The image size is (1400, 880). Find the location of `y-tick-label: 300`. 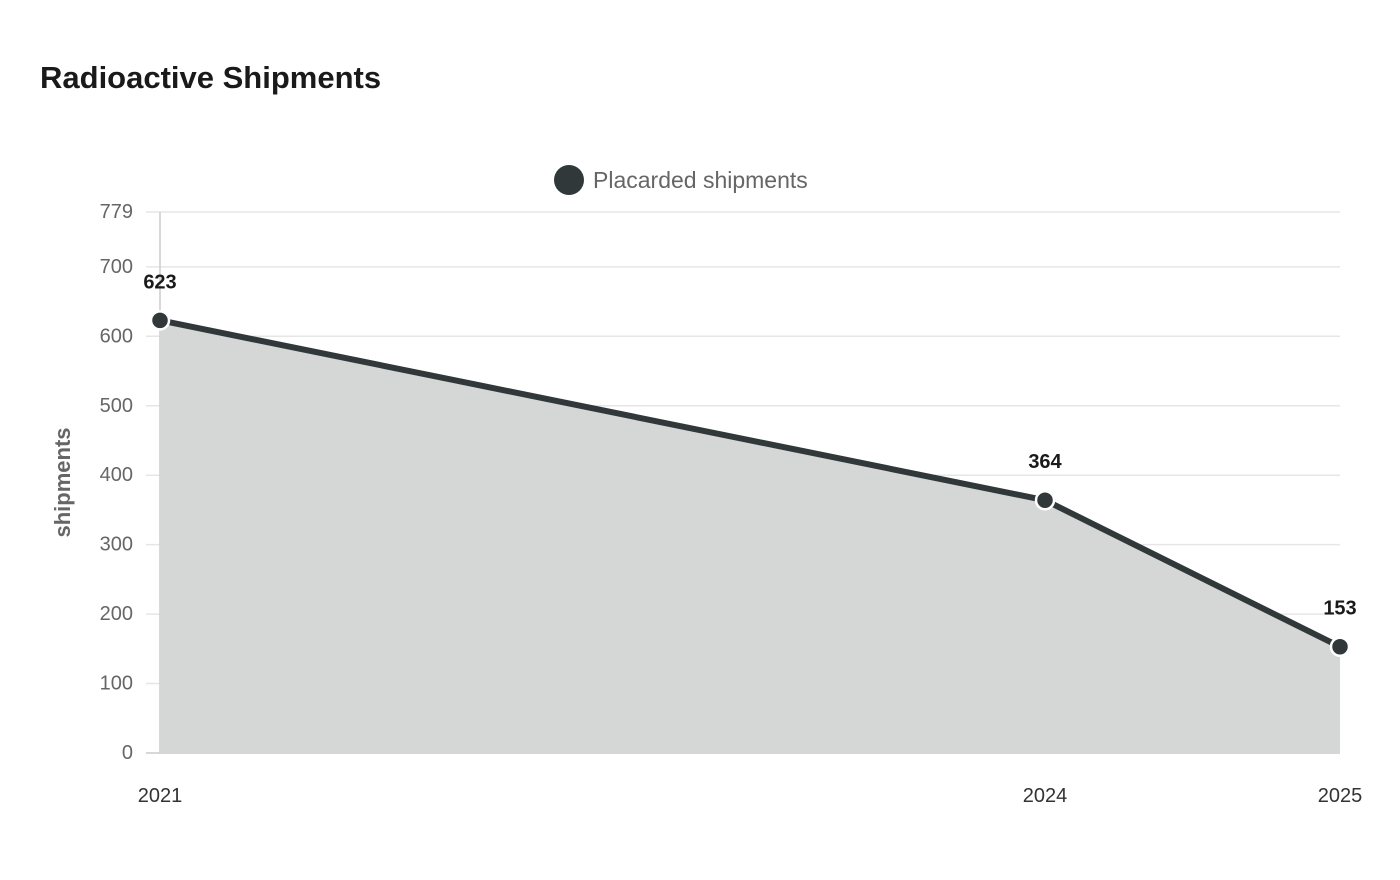

y-tick-label: 300 is located at coordinates (116, 545).